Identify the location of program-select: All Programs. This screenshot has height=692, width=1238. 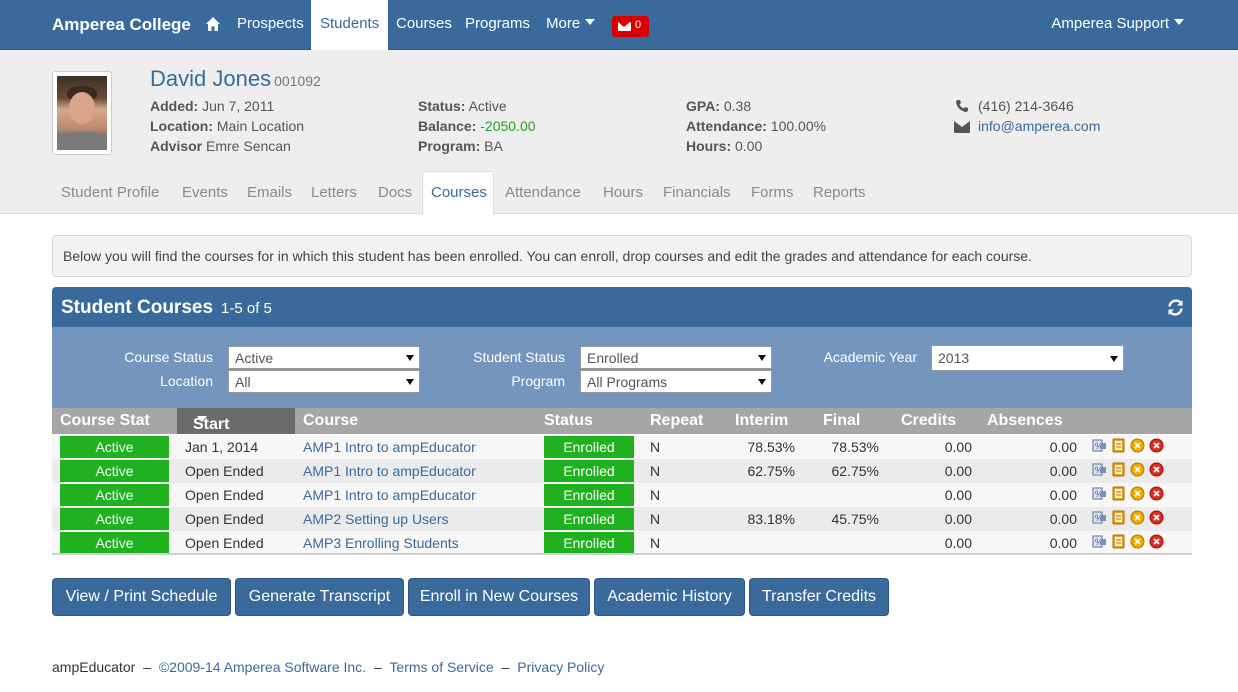
(676, 381).